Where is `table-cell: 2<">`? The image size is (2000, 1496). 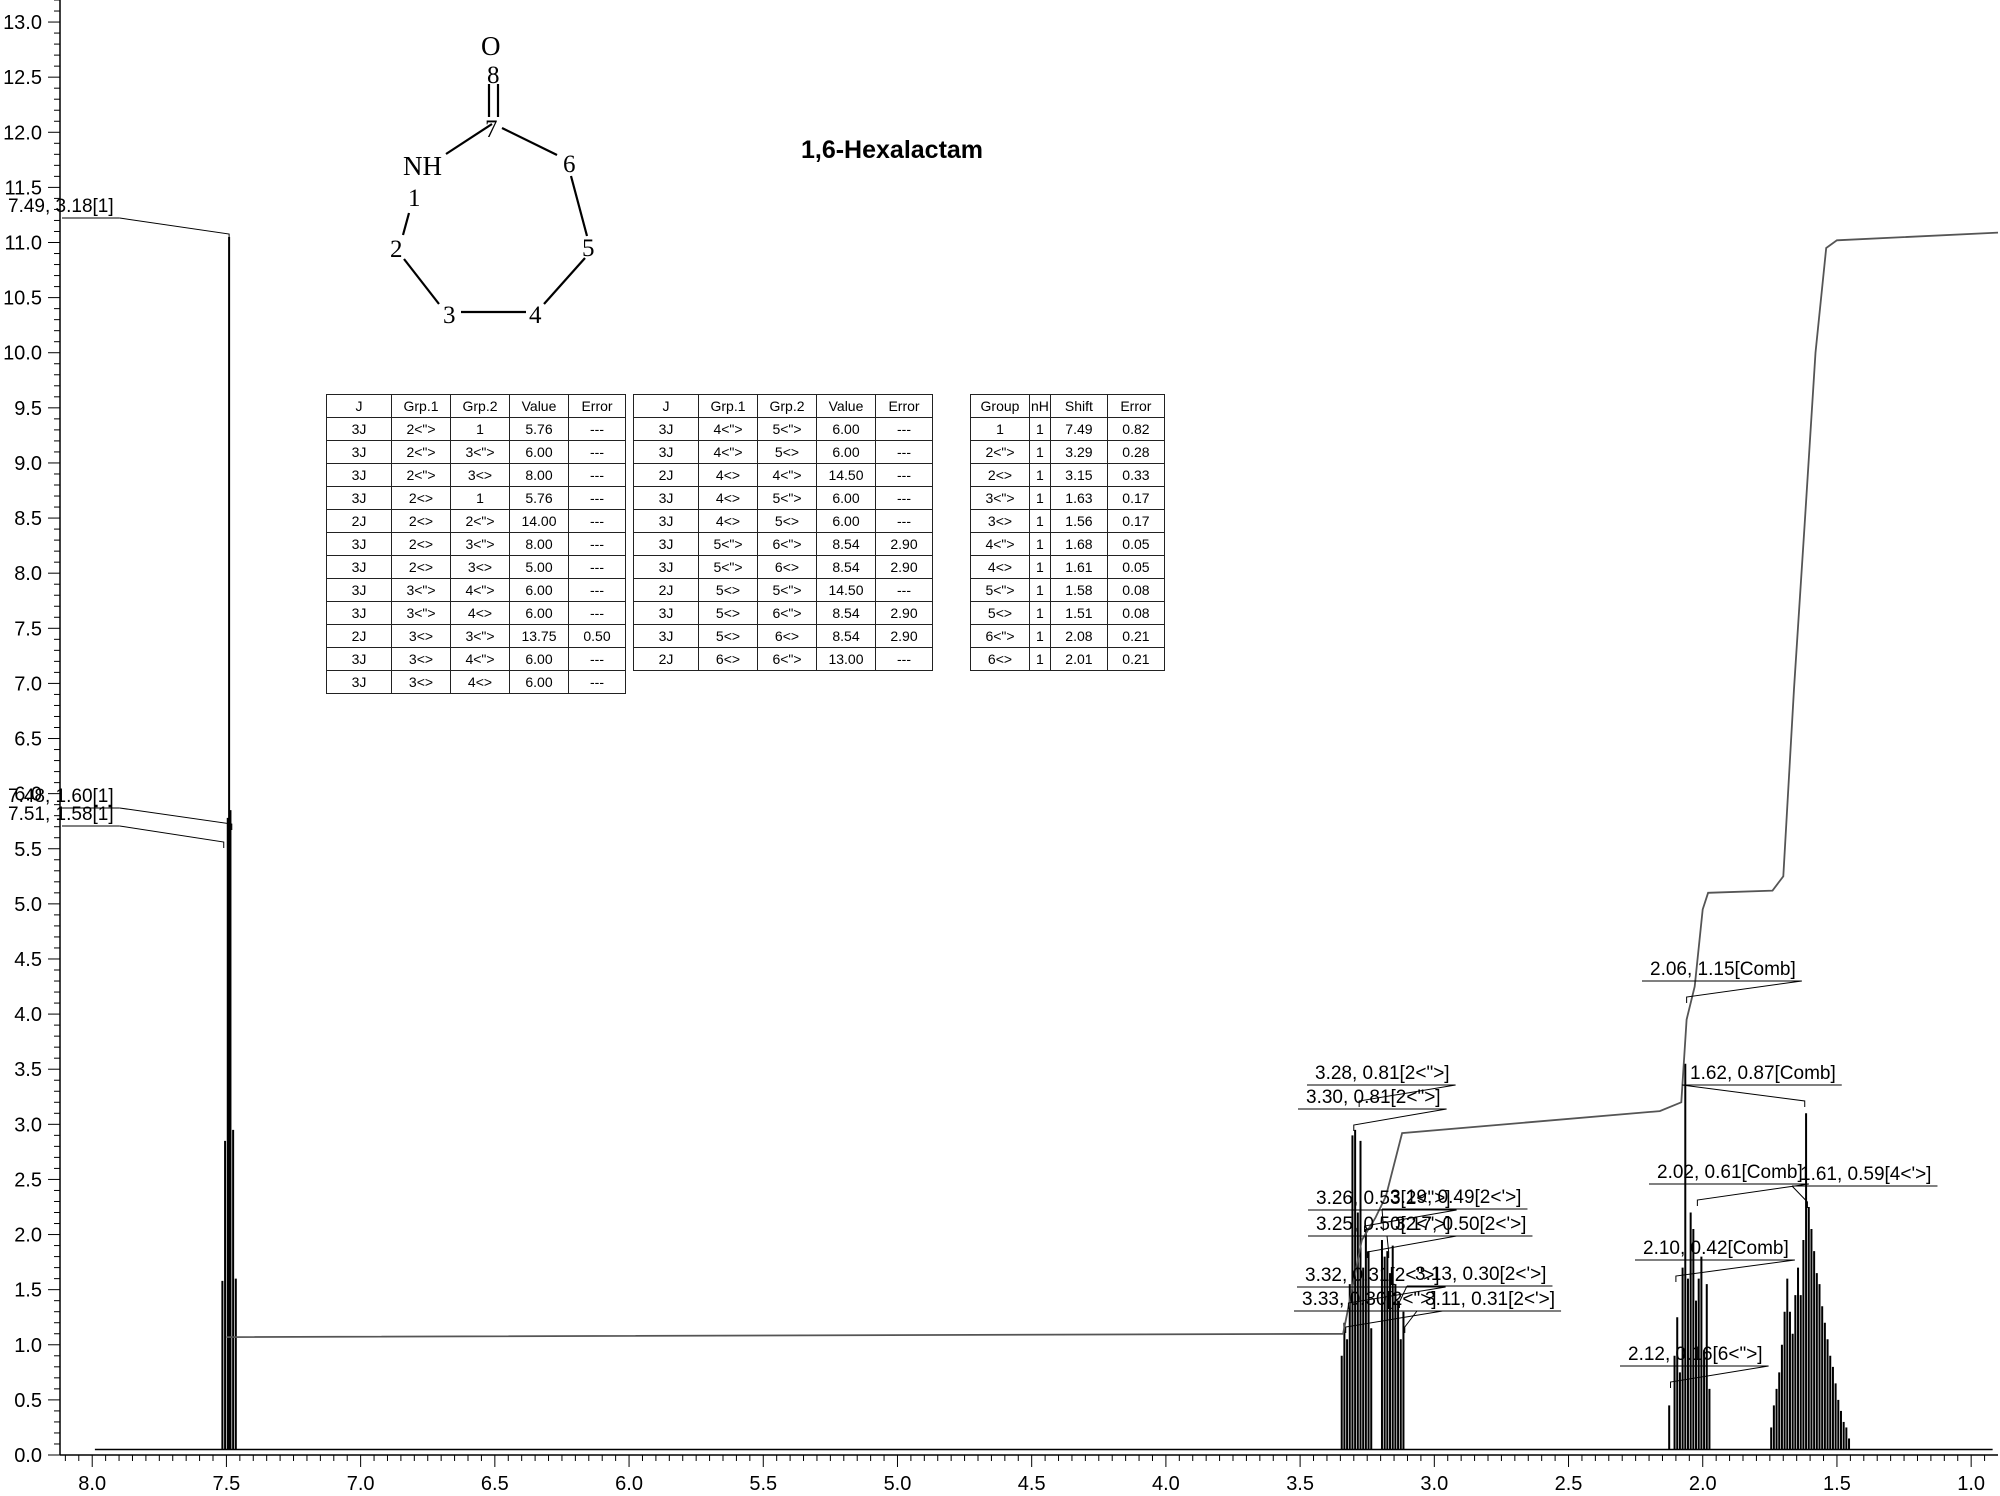 table-cell: 2<"> is located at coordinates (421, 475).